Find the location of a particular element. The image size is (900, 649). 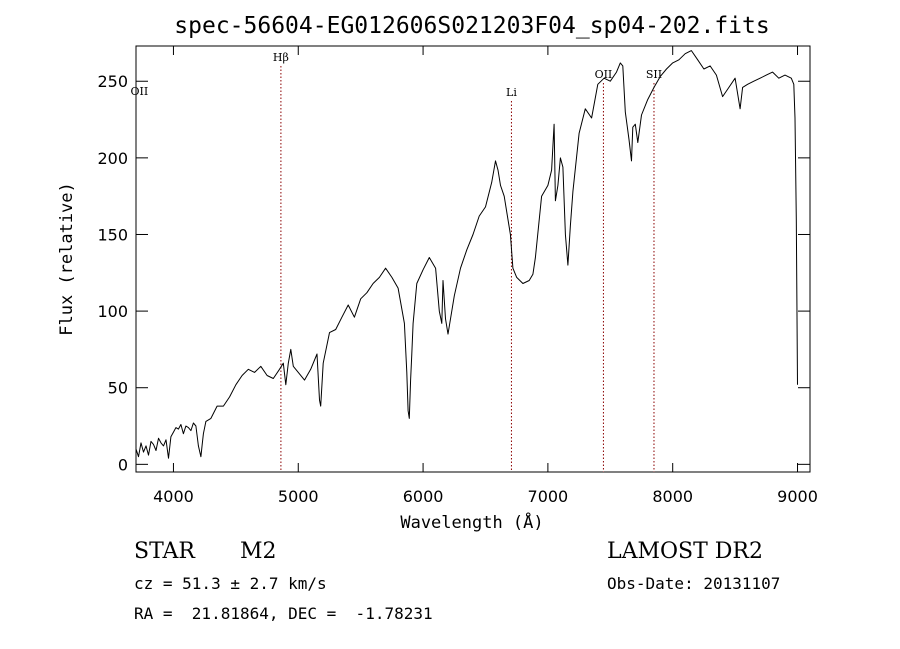

object-subclass: M2 is located at coordinates (258, 551).